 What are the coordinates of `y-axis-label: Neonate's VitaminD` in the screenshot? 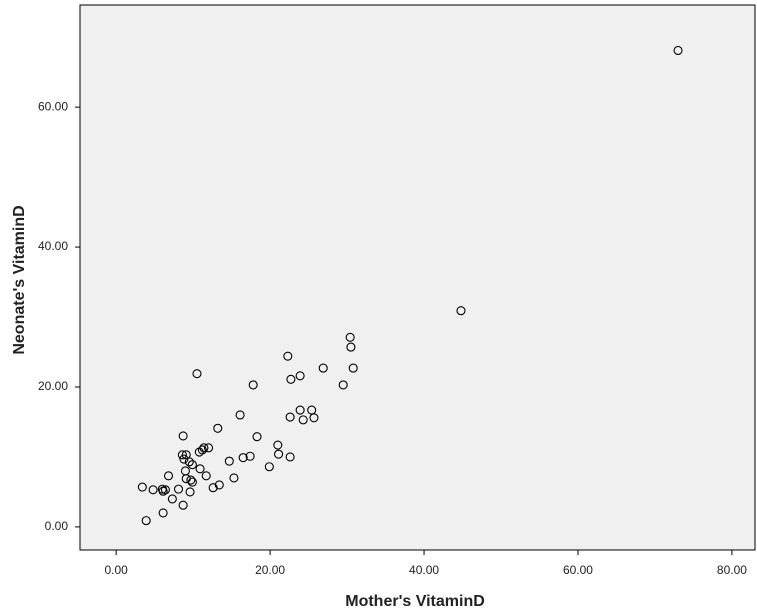 It's located at (19, 279).